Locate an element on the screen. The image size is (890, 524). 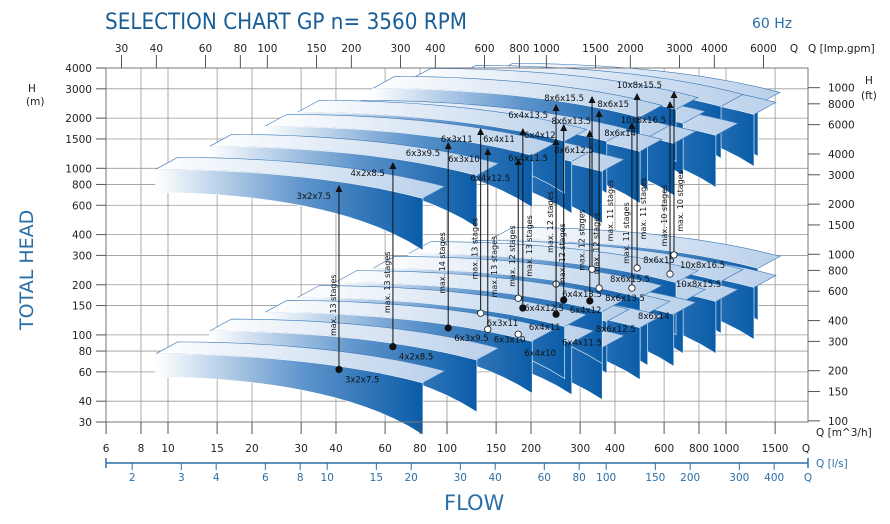
x-bottom-unit: Q [m^3/h] is located at coordinates (844, 433).